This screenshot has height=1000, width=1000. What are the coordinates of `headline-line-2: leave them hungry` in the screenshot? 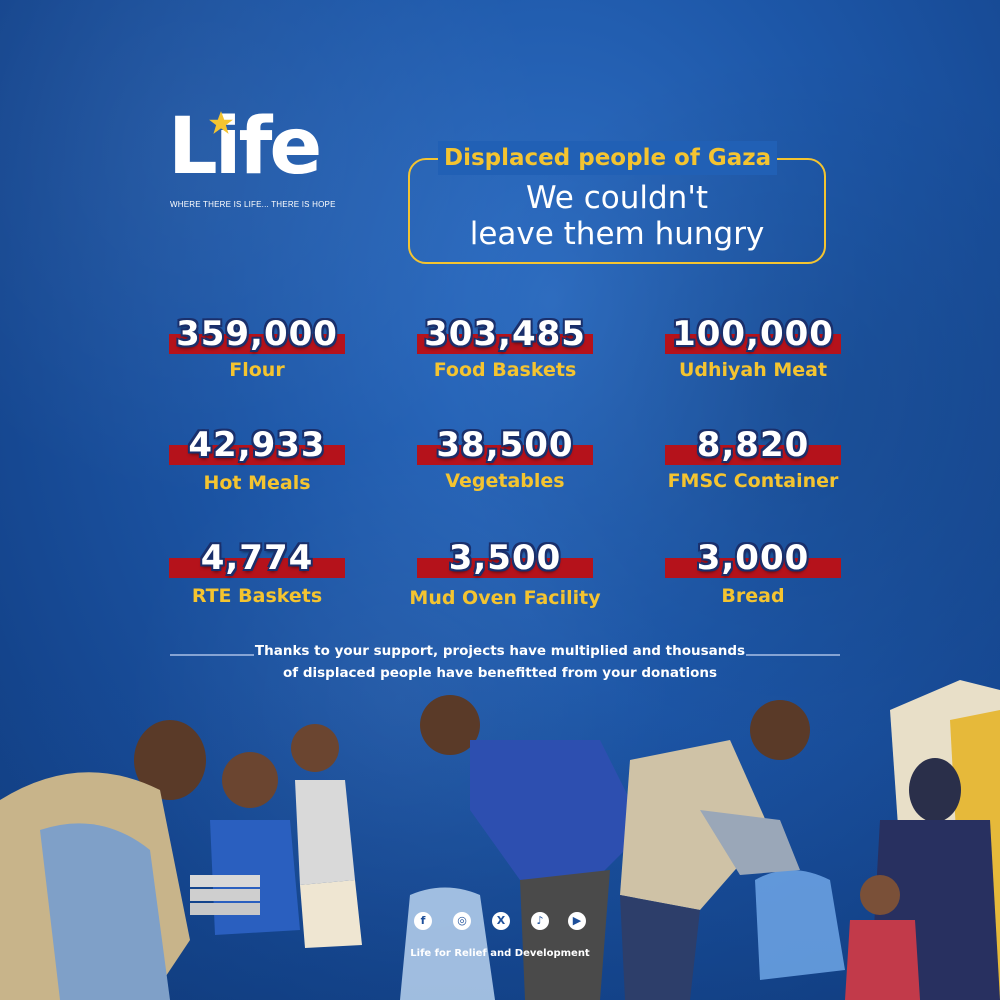 It's located at (617, 234).